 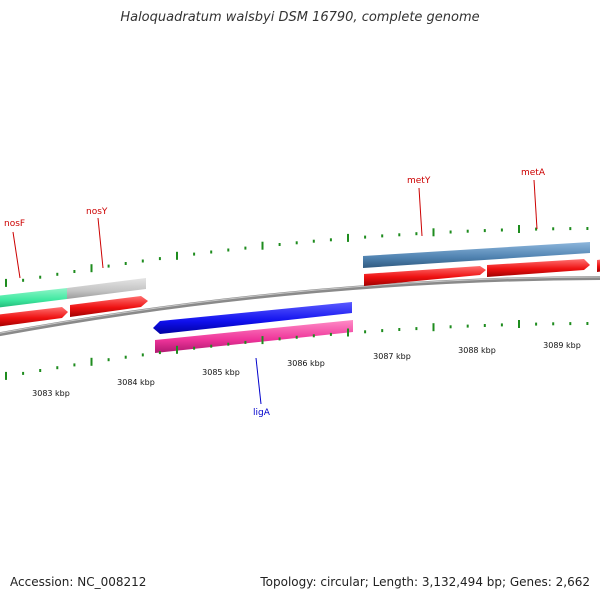 What do you see at coordinates (100, 243) in the screenshot?
I see `nosY-label-line` at bounding box center [100, 243].